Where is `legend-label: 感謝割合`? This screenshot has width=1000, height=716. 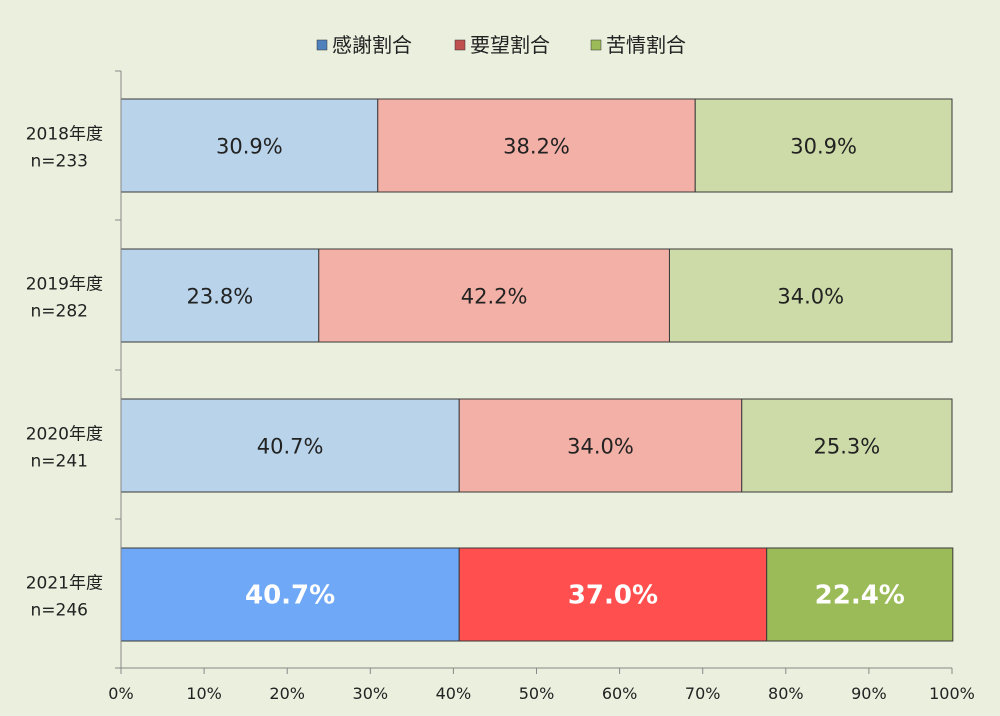 legend-label: 感謝割合 is located at coordinates (372, 45).